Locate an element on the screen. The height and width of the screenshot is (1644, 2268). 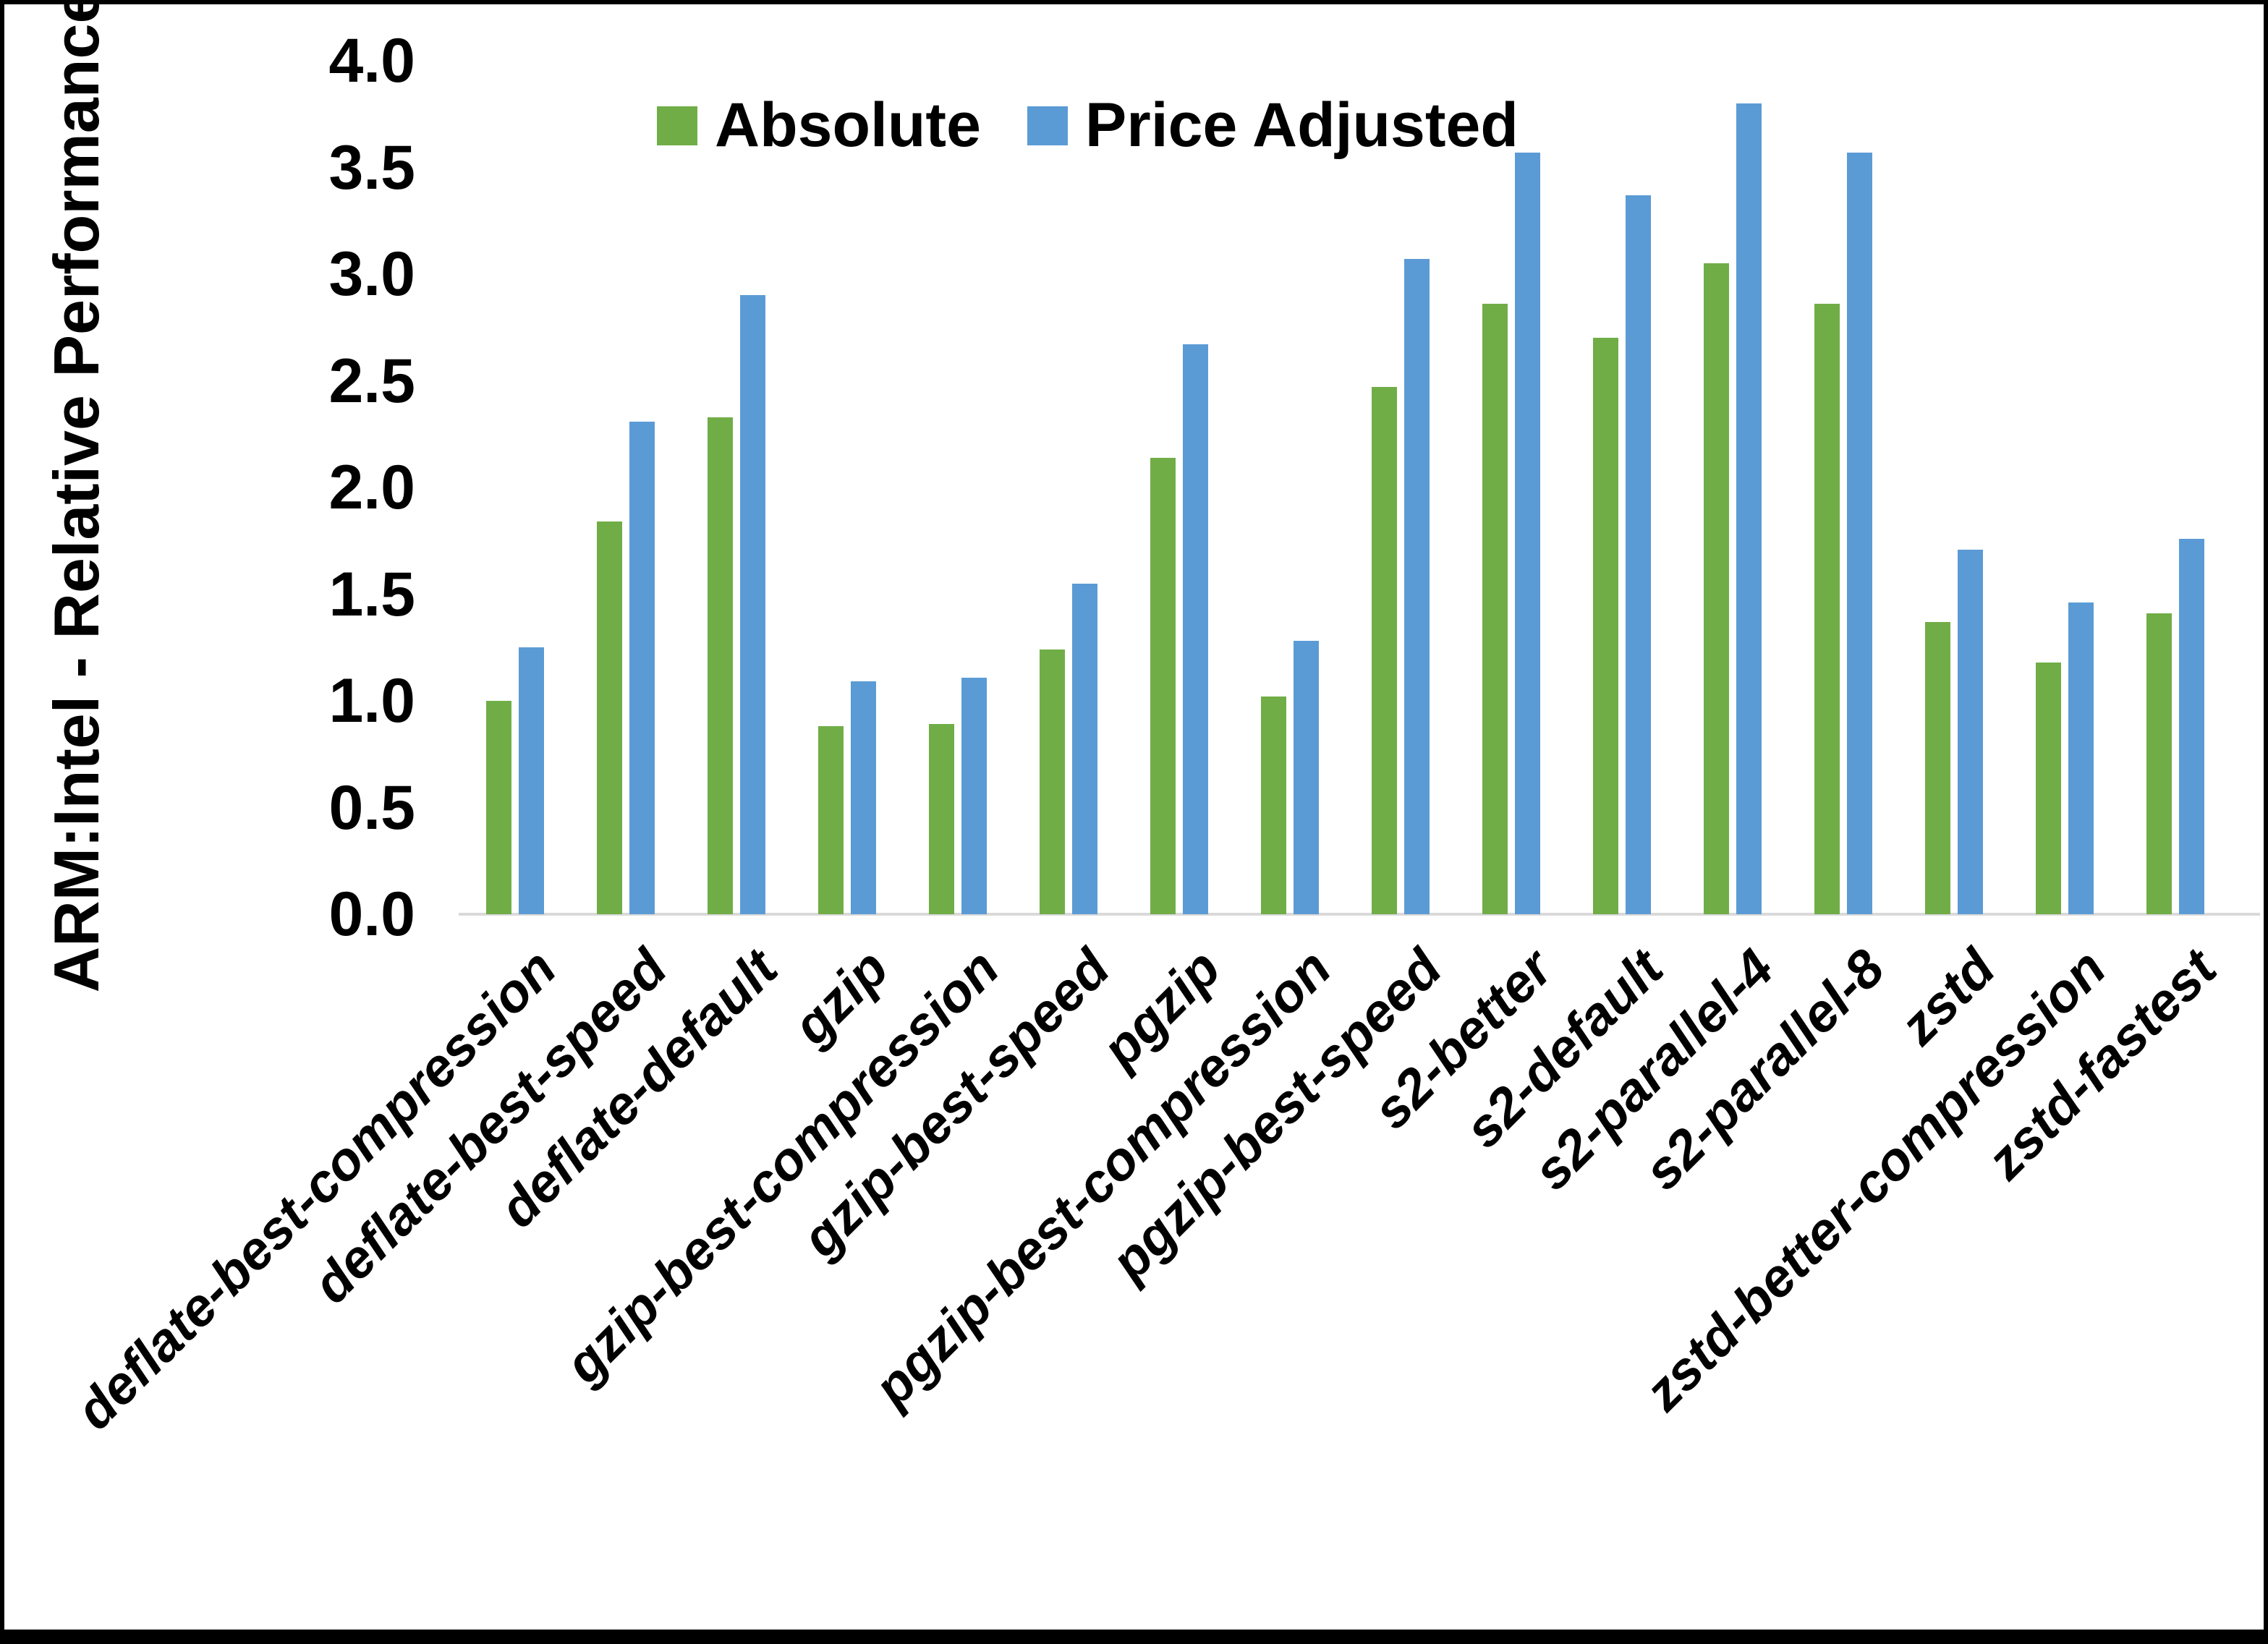
y-axis-tick-label: 3.5 is located at coordinates (371, 167).